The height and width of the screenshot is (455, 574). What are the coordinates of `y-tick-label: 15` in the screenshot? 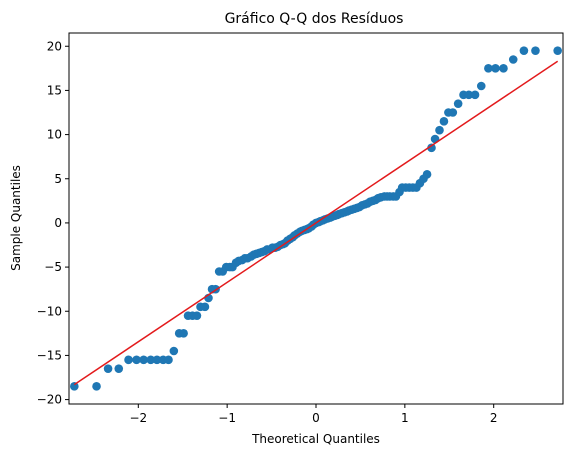 It's located at (54, 90).